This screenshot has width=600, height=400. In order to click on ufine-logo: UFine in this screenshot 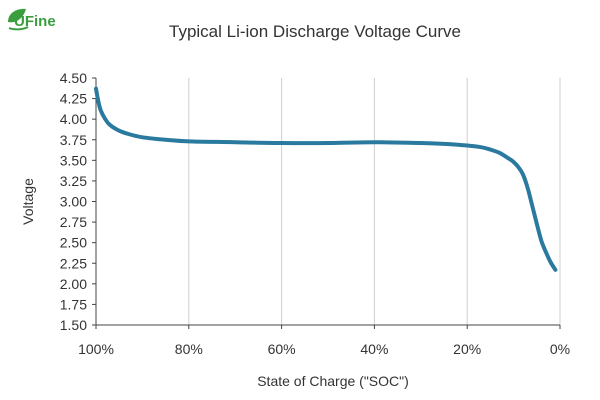, I will do `click(35, 19)`.